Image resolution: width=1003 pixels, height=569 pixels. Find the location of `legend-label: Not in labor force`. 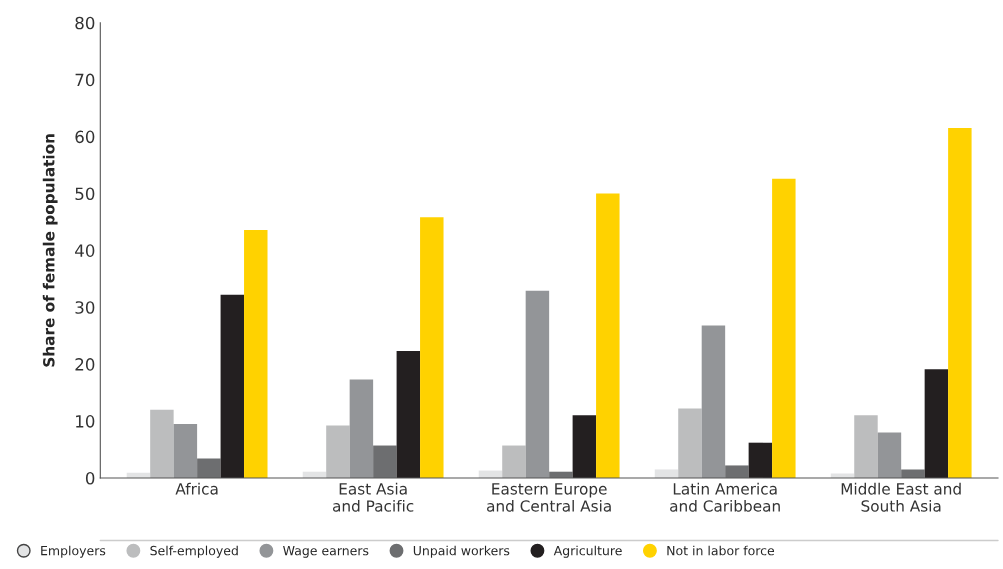

legend-label: Not in labor force is located at coordinates (721, 550).